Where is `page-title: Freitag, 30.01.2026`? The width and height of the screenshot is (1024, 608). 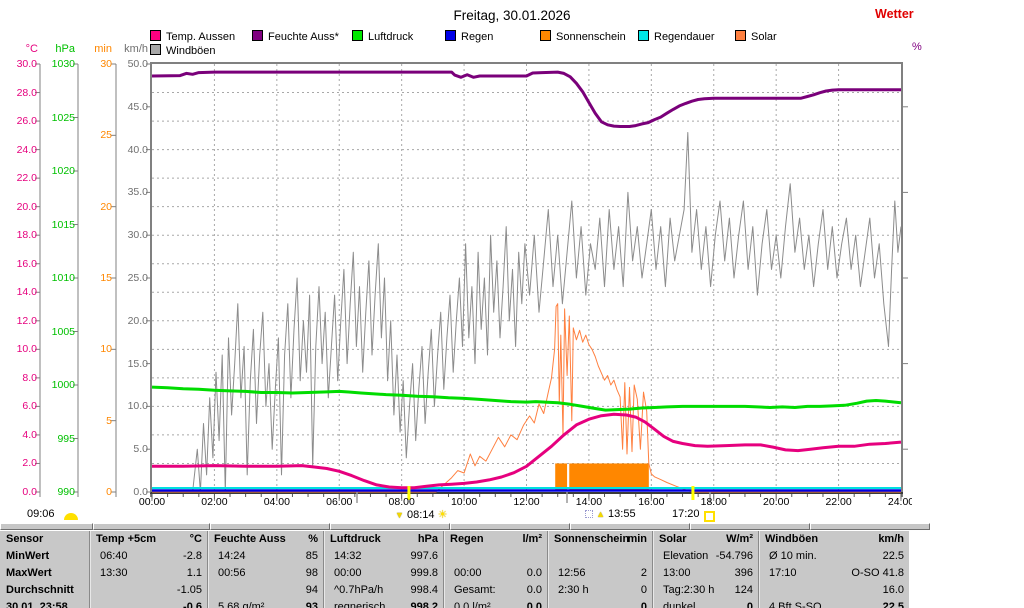 page-title: Freitag, 30.01.2026 is located at coordinates (512, 15).